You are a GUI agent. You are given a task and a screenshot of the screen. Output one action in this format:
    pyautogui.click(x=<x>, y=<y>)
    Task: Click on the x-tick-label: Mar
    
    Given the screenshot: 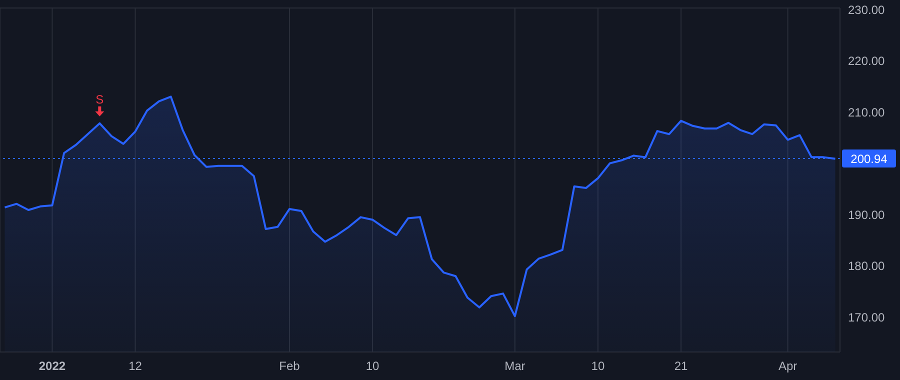 What is the action you would take?
    pyautogui.click(x=515, y=366)
    